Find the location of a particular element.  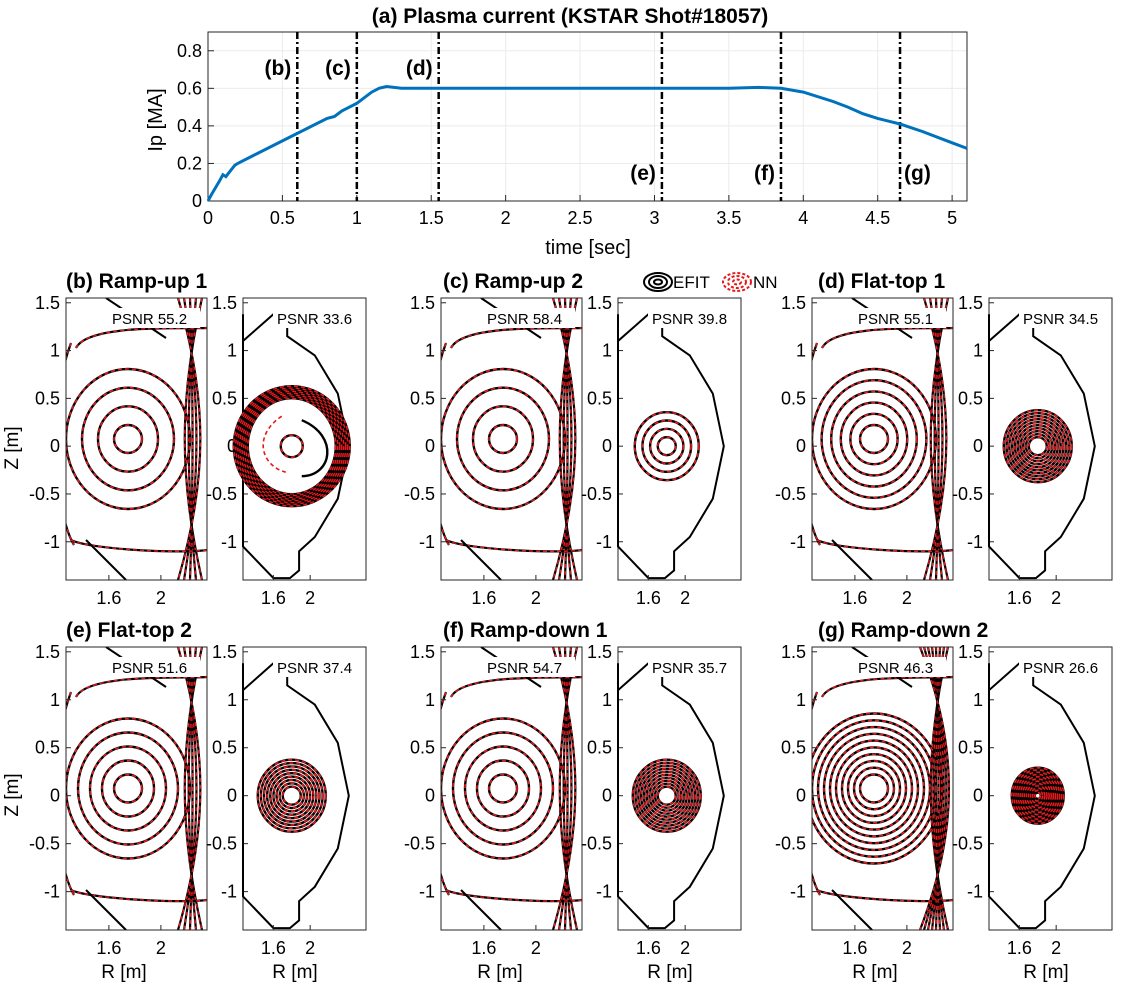

psnr-full-label: PSNR 51.6 is located at coordinates (149, 668).